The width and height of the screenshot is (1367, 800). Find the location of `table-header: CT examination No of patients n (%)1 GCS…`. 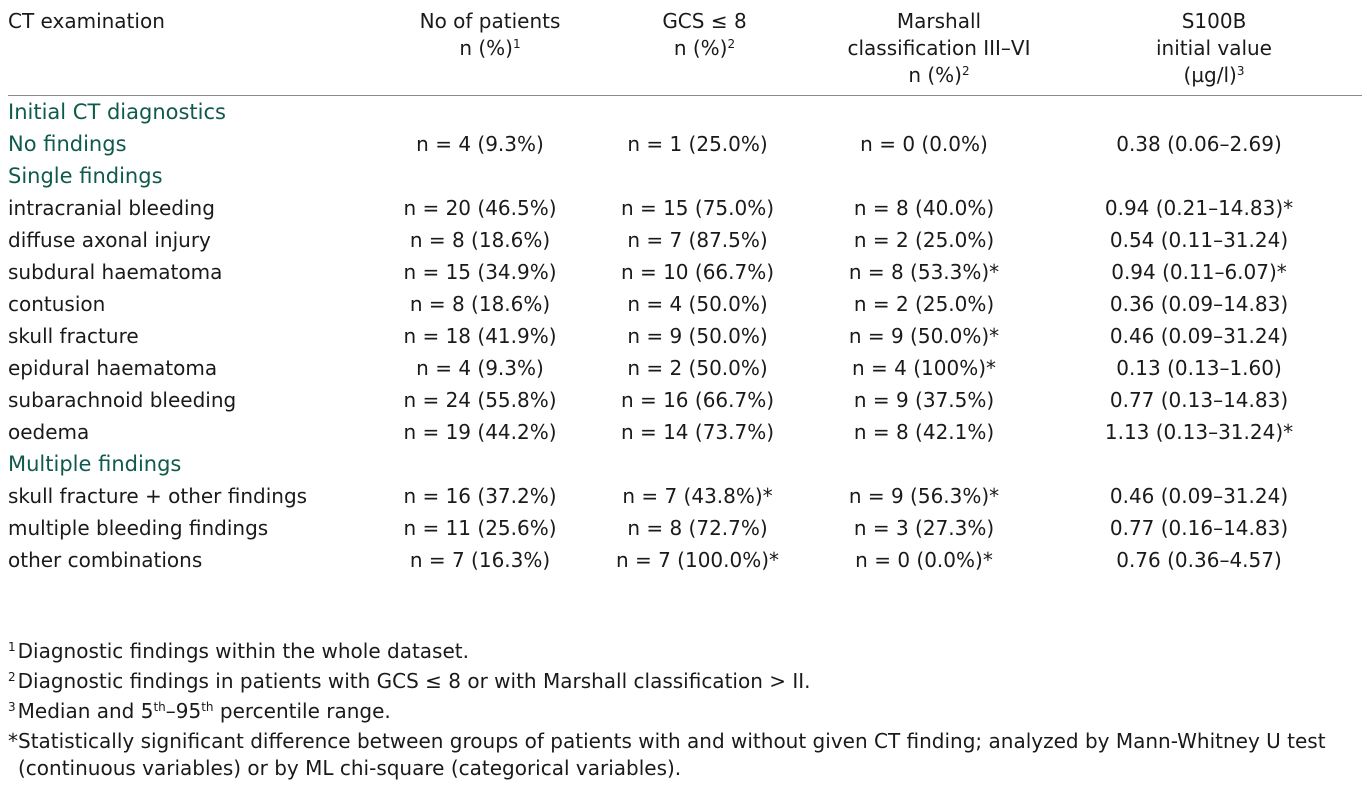

table-header: CT examination No of patients n (%)1 GCS… is located at coordinates (685, 52).